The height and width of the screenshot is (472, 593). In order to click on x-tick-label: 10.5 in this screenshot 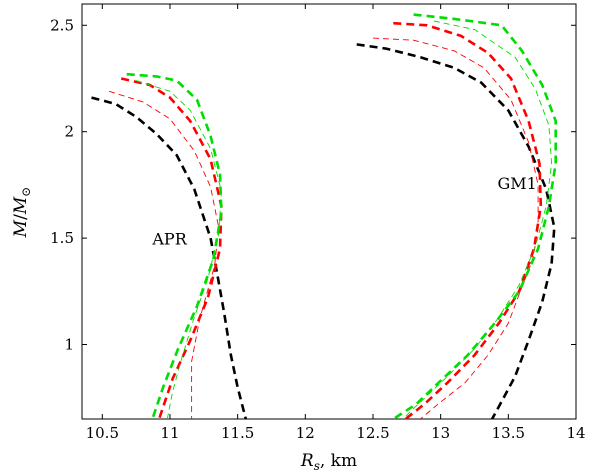, I will do `click(102, 433)`.